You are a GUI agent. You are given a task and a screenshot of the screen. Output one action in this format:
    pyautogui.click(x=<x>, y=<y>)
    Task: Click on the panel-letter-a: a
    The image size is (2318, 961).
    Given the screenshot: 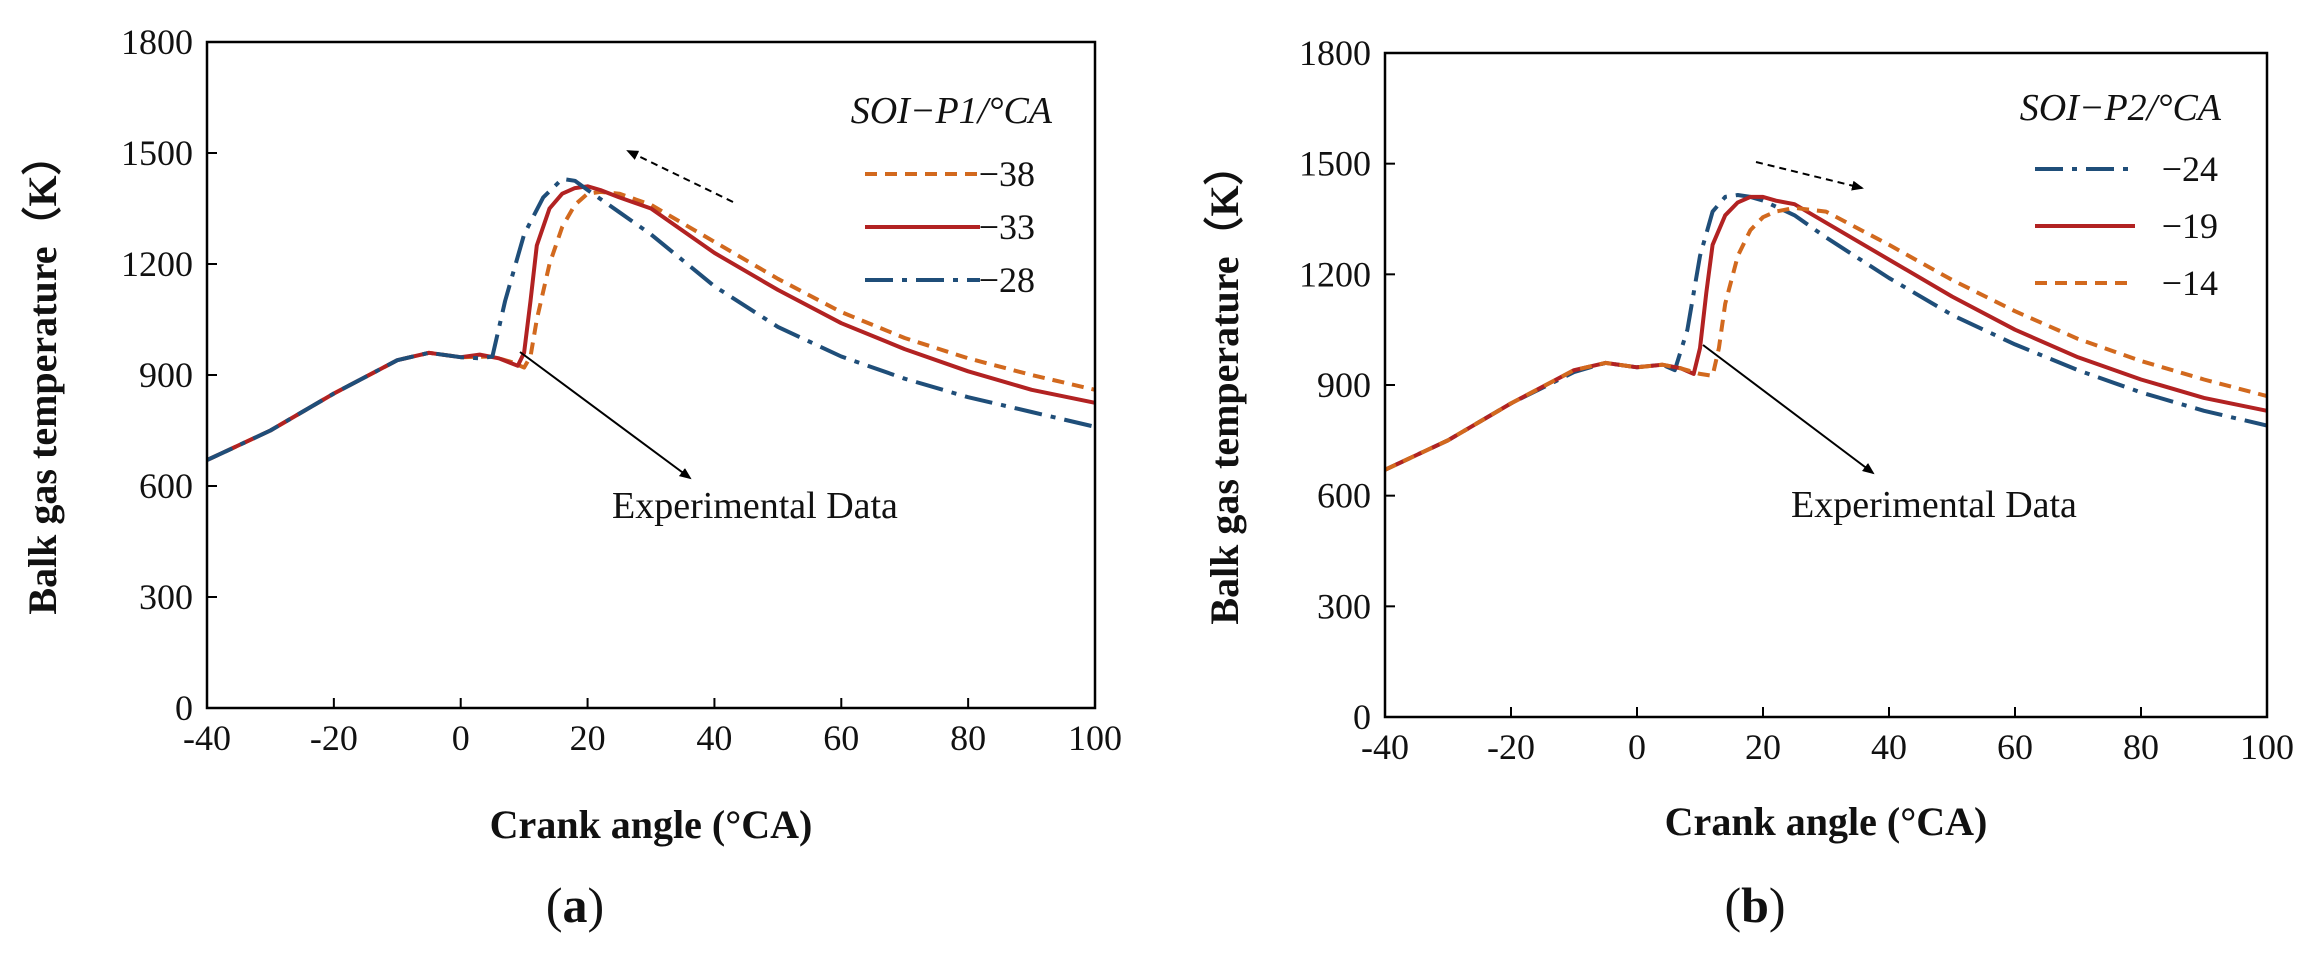 What is the action you would take?
    pyautogui.click(x=575, y=905)
    